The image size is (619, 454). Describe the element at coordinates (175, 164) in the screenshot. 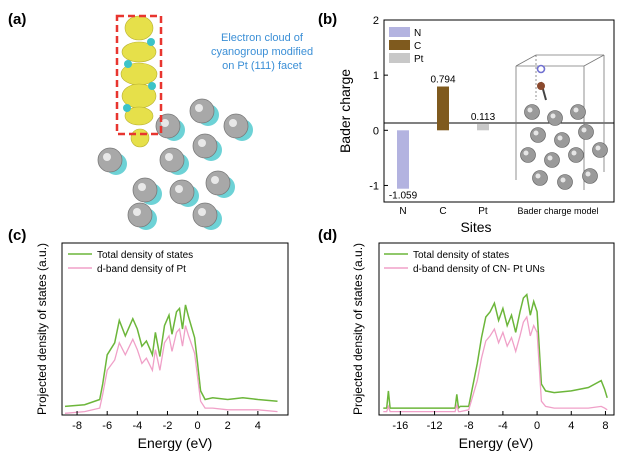

I see `pt-atoms-group` at that location.